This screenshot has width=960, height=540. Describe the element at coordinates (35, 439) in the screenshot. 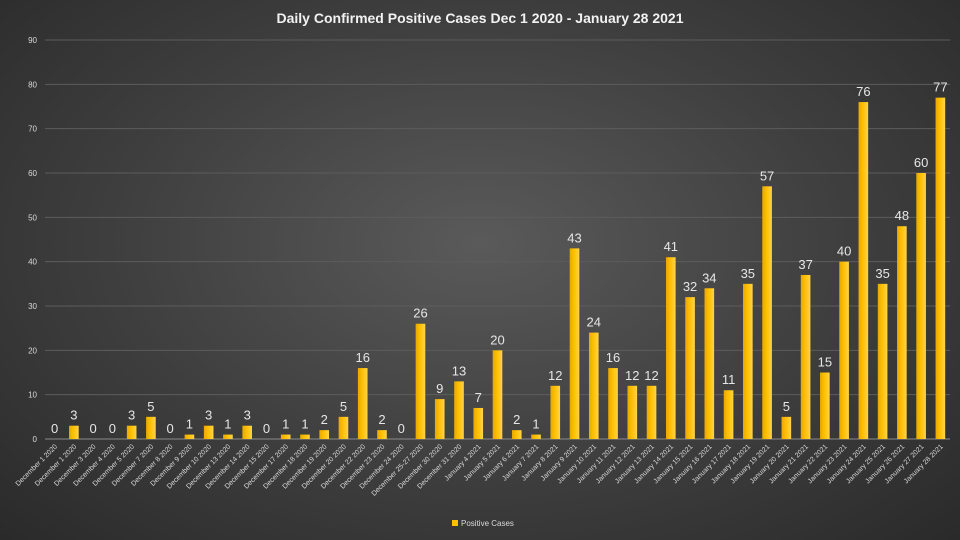

I see `y-tick-label: 0` at that location.